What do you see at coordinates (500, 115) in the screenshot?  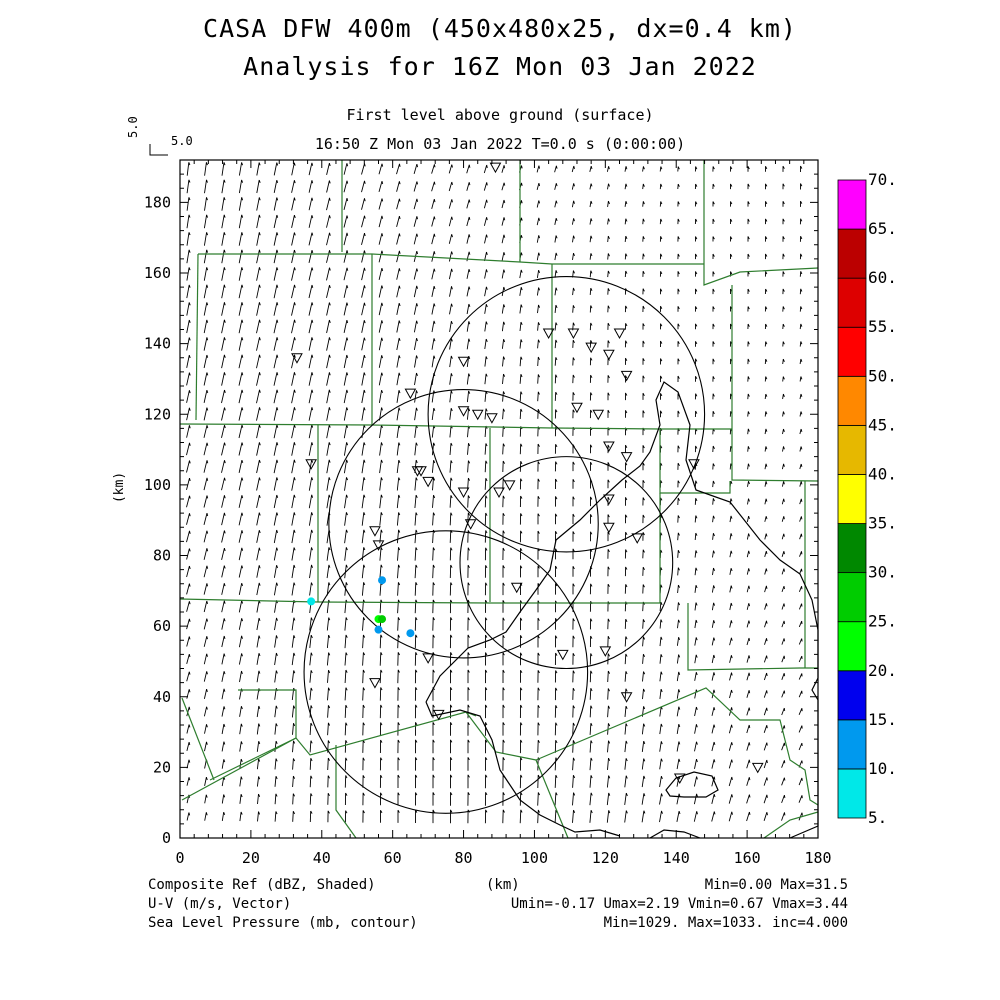 I see `level-label: First level above ground (surface)` at bounding box center [500, 115].